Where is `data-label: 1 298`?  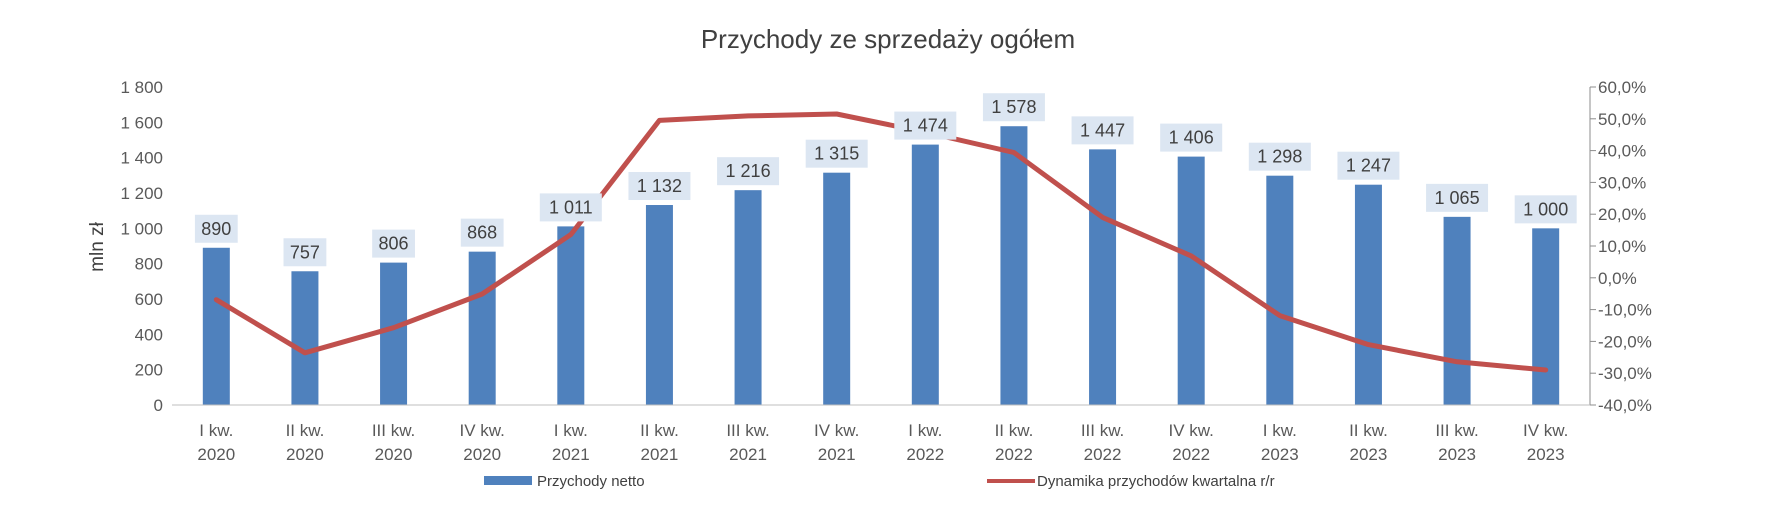
data-label: 1 298 is located at coordinates (1279, 157).